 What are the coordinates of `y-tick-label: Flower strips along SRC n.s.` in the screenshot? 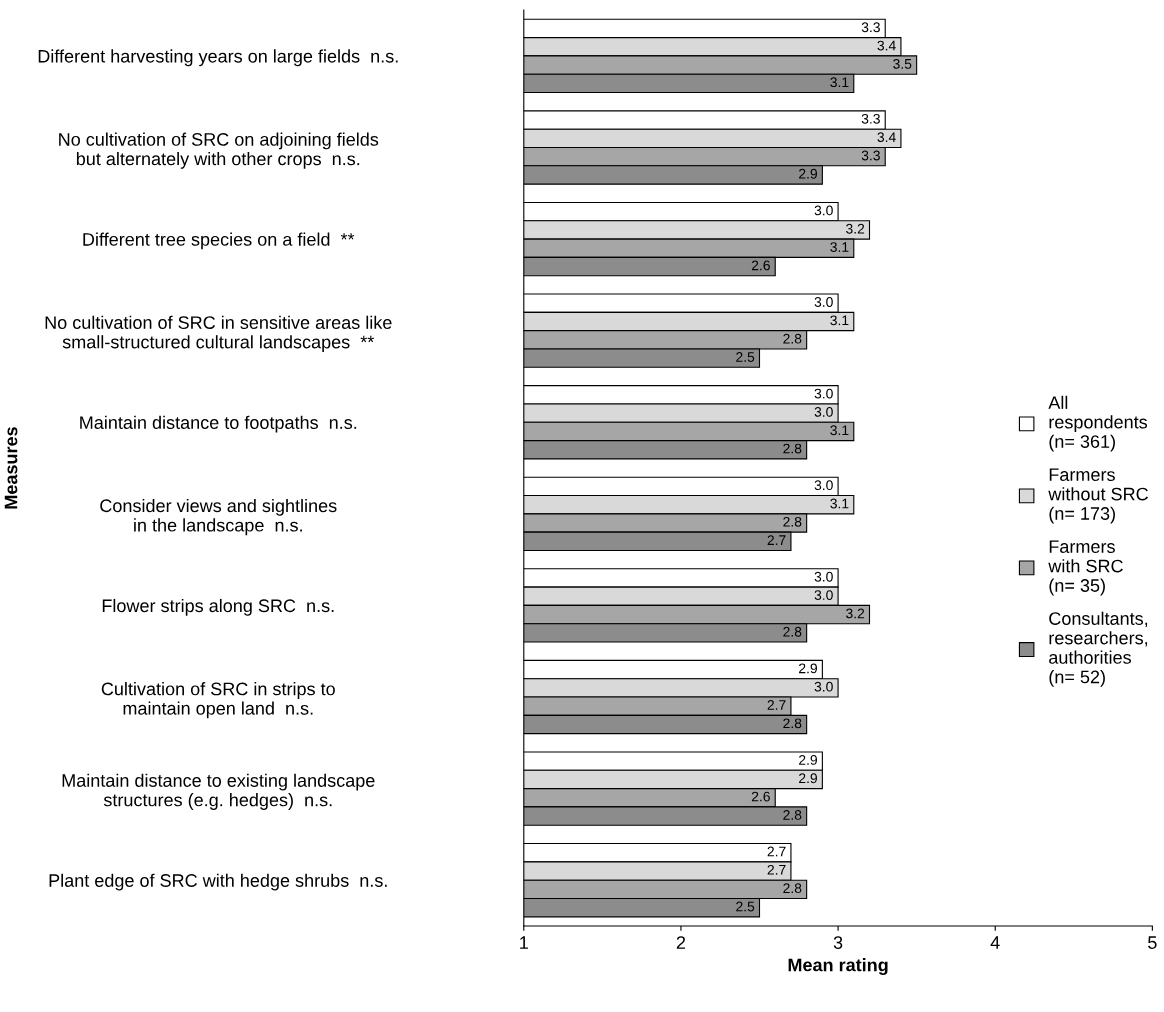 It's located at (218, 607).